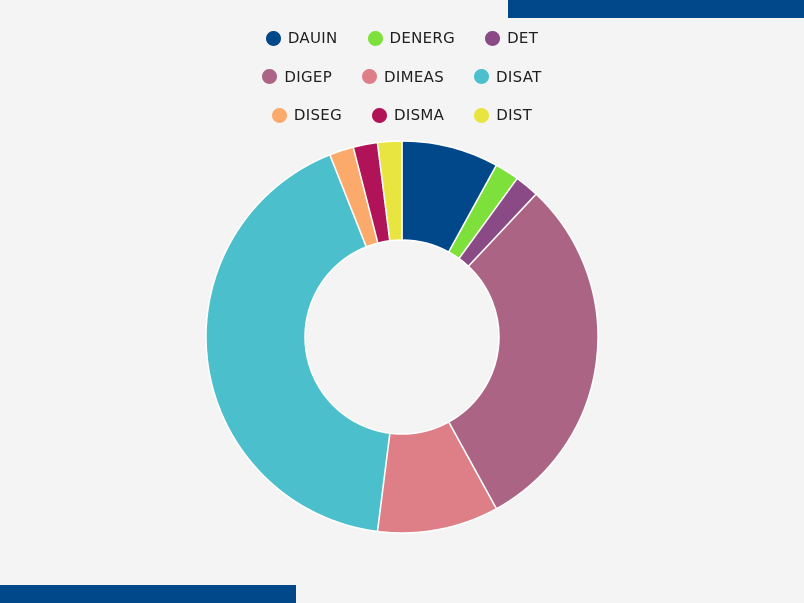 This screenshot has height=603, width=804. I want to click on legend-row: DAUIN DENERG DET, so click(402, 38).